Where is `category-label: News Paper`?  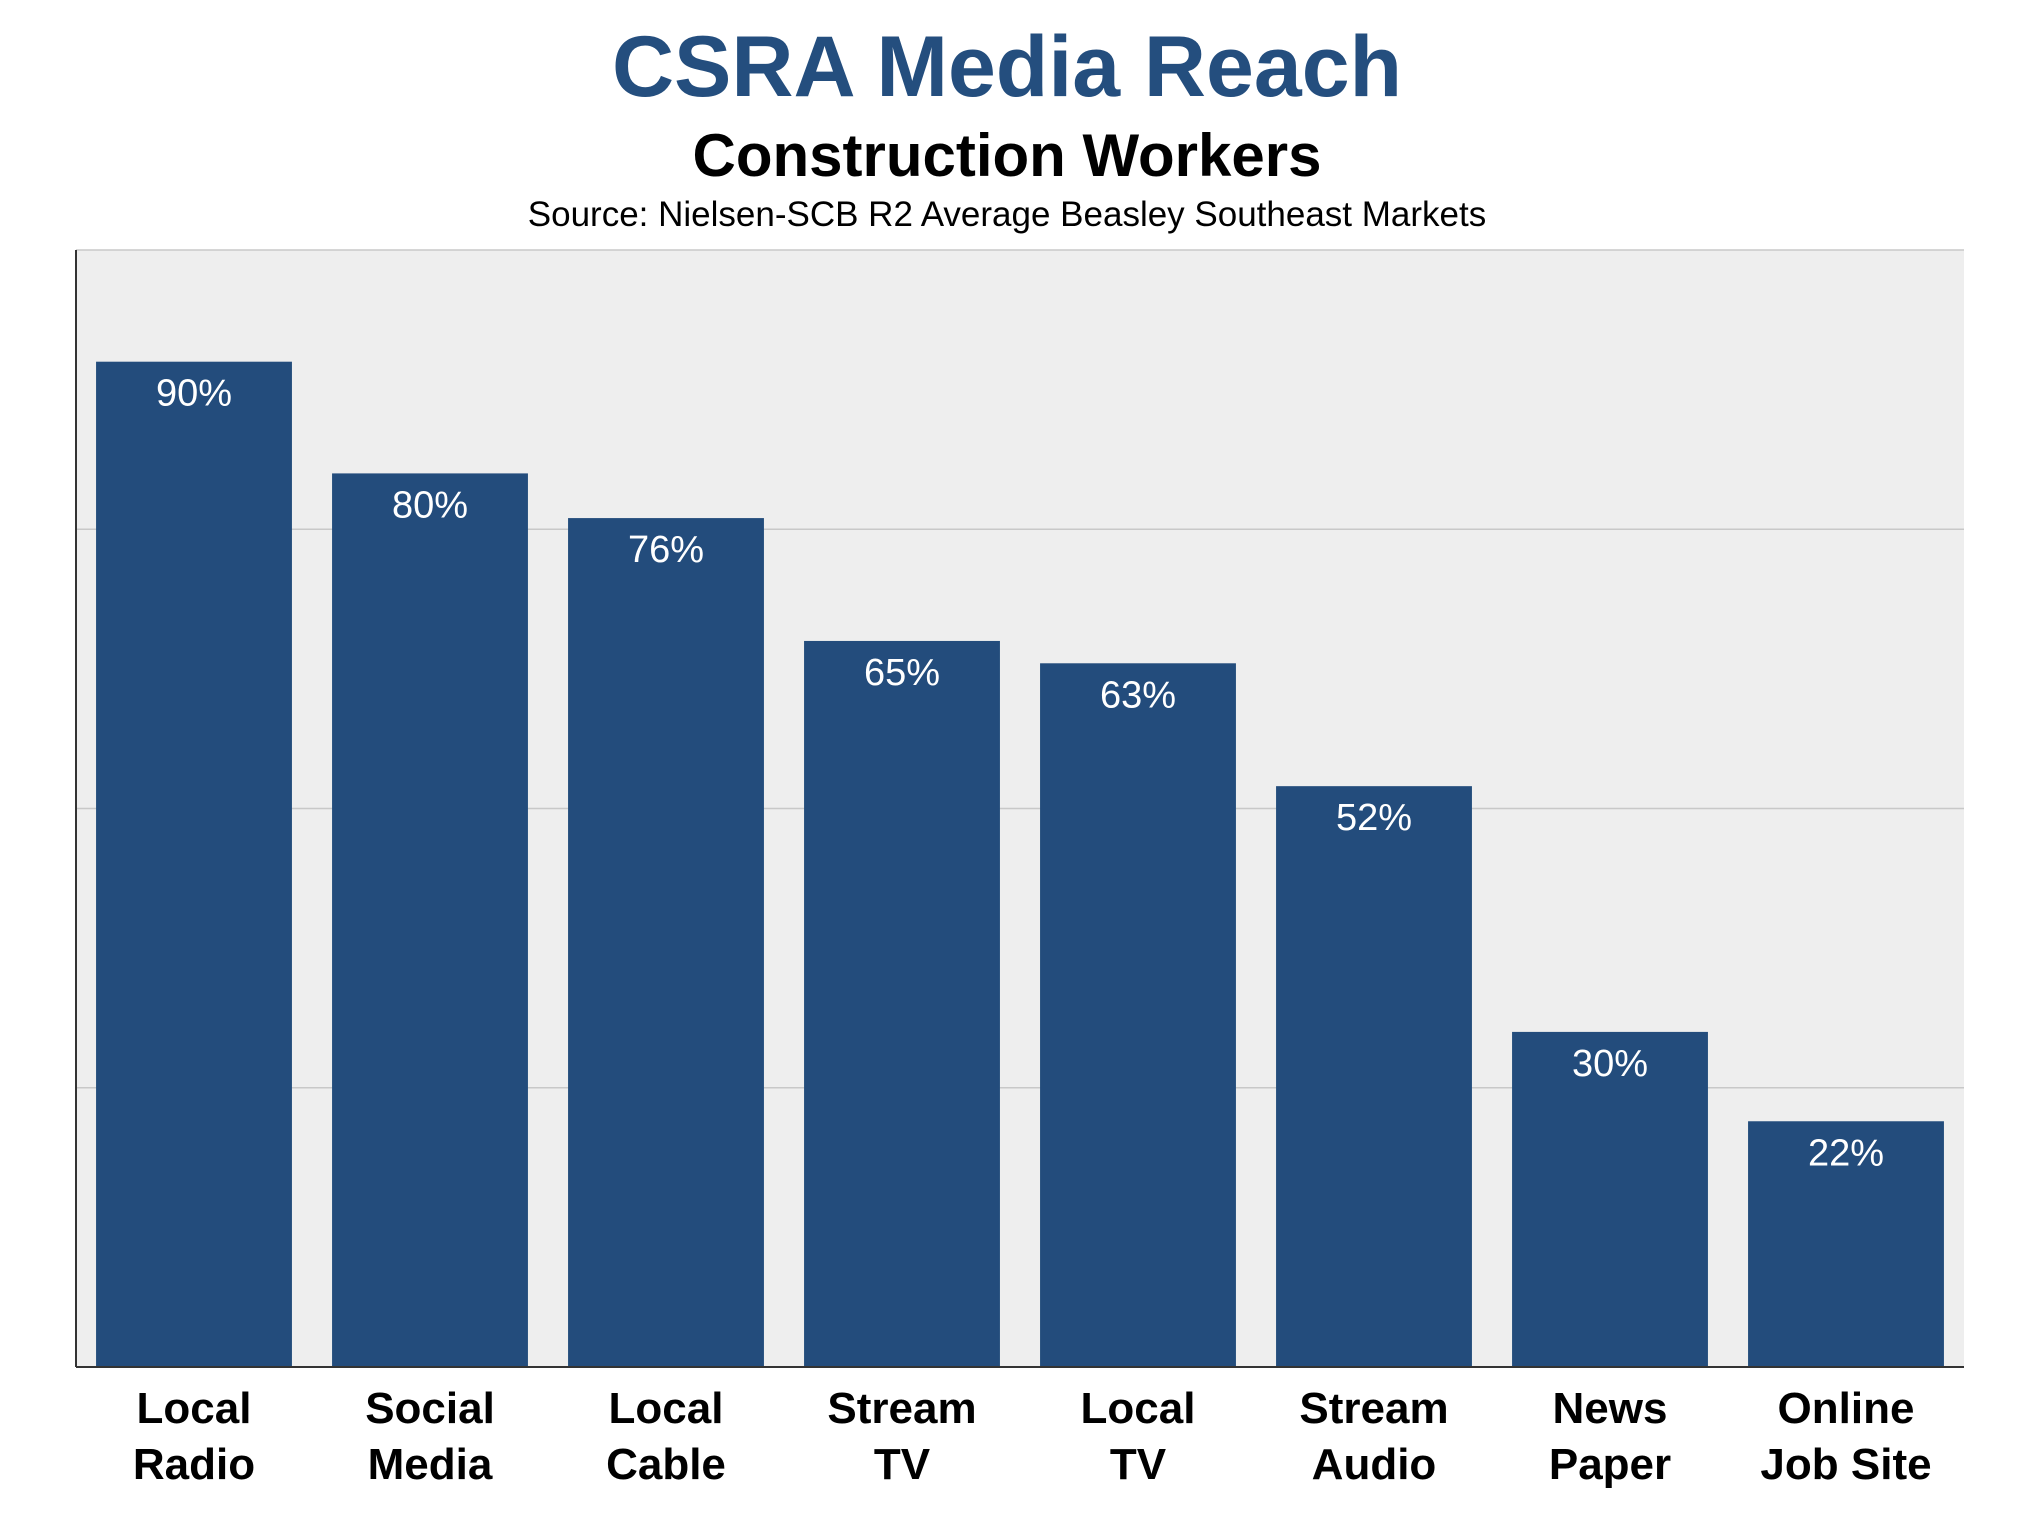 category-label: News Paper is located at coordinates (1610, 1436).